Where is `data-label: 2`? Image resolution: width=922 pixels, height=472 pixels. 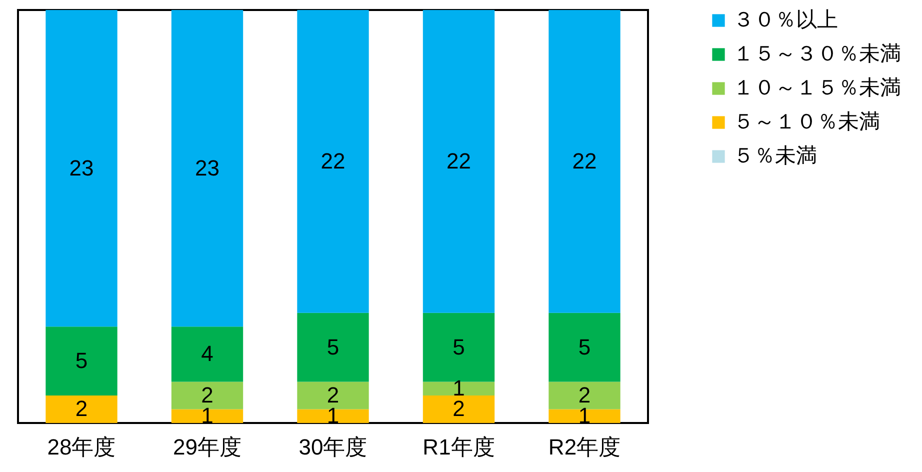
data-label: 2 is located at coordinates (81, 409).